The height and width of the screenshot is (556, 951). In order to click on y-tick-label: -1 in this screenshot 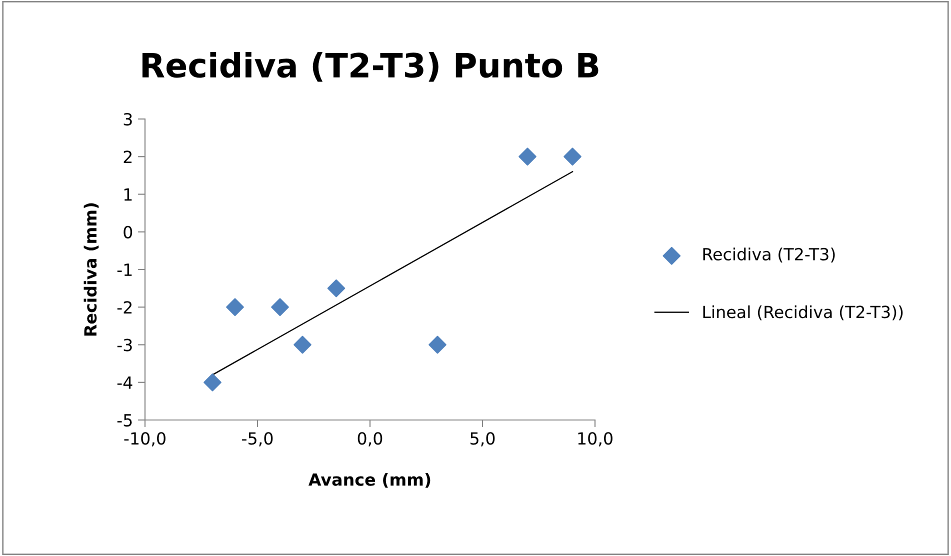, I will do `click(124, 270)`.